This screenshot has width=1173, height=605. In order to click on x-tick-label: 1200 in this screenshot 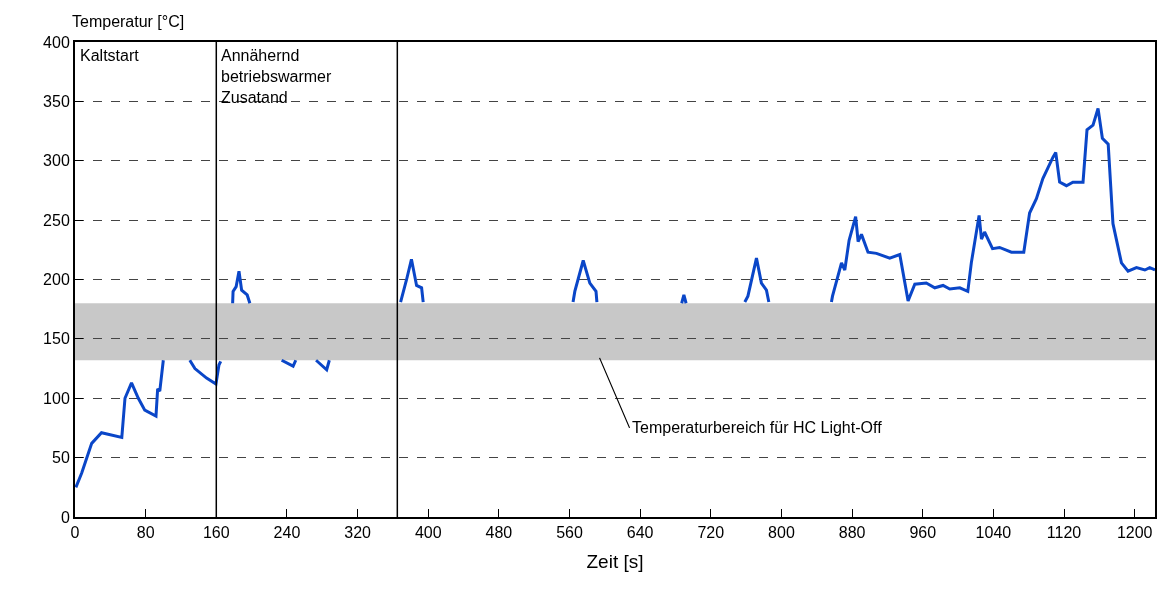, I will do `click(1134, 533)`.